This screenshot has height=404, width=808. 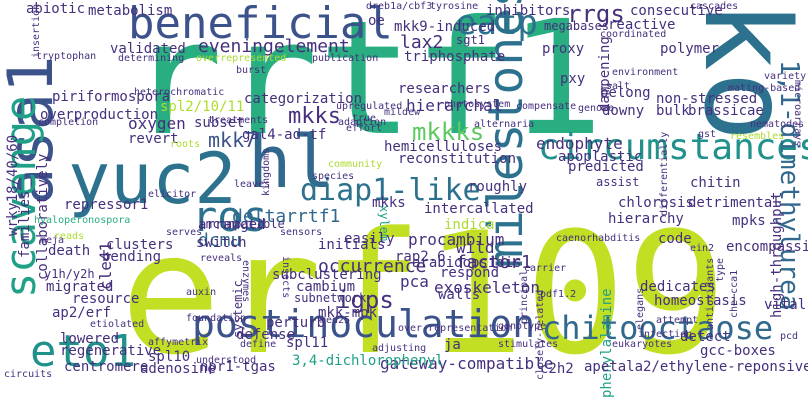 I want to click on word-researchers: researchers, so click(x=444, y=89).